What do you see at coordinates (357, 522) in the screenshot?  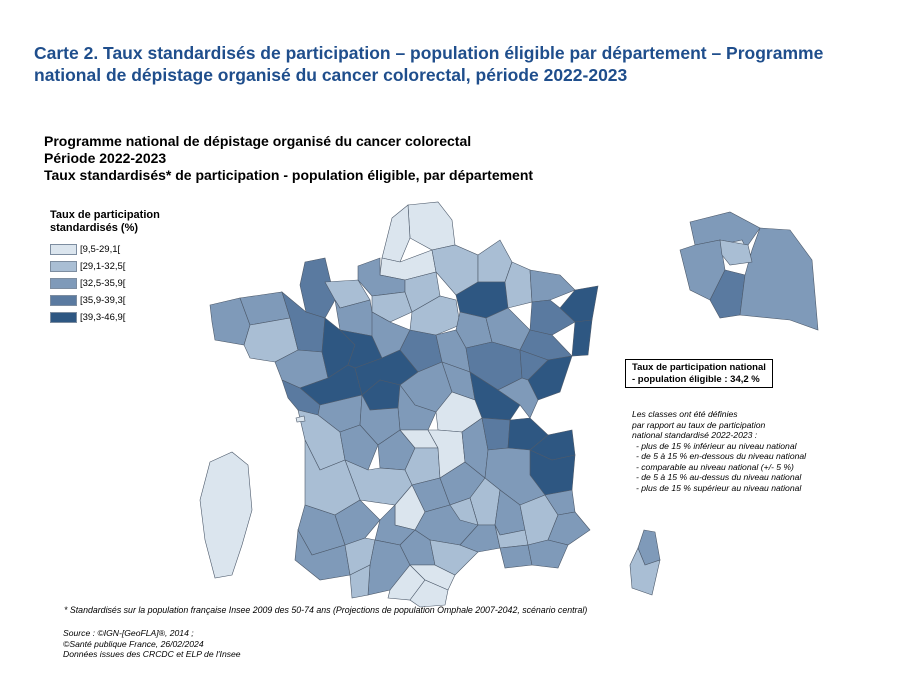 I see `dept-lot-et-garonne` at bounding box center [357, 522].